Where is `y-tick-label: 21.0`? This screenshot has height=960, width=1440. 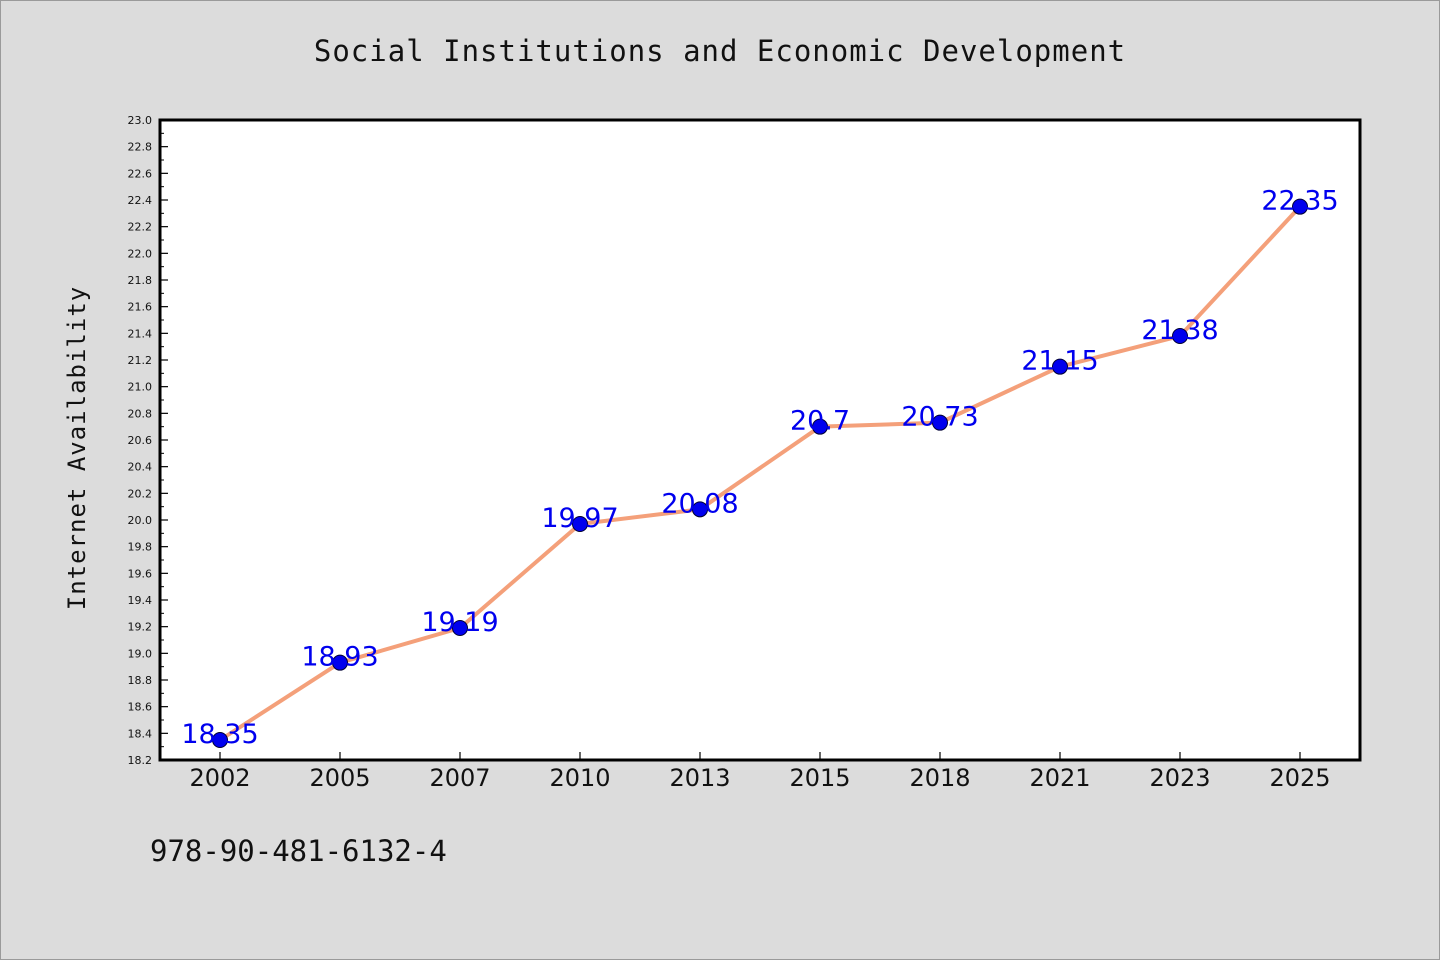 y-tick-label: 21.0 is located at coordinates (140, 387).